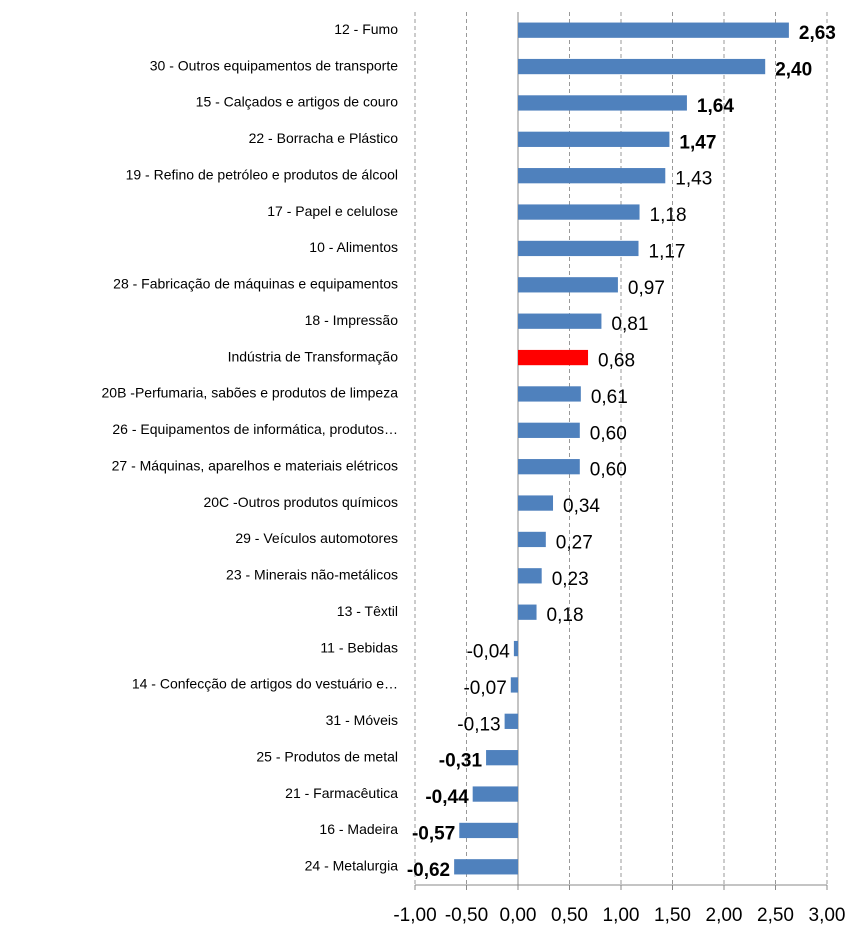  What do you see at coordinates (300, 502) in the screenshot?
I see `category-label: 20C -Outros produtos químicos` at bounding box center [300, 502].